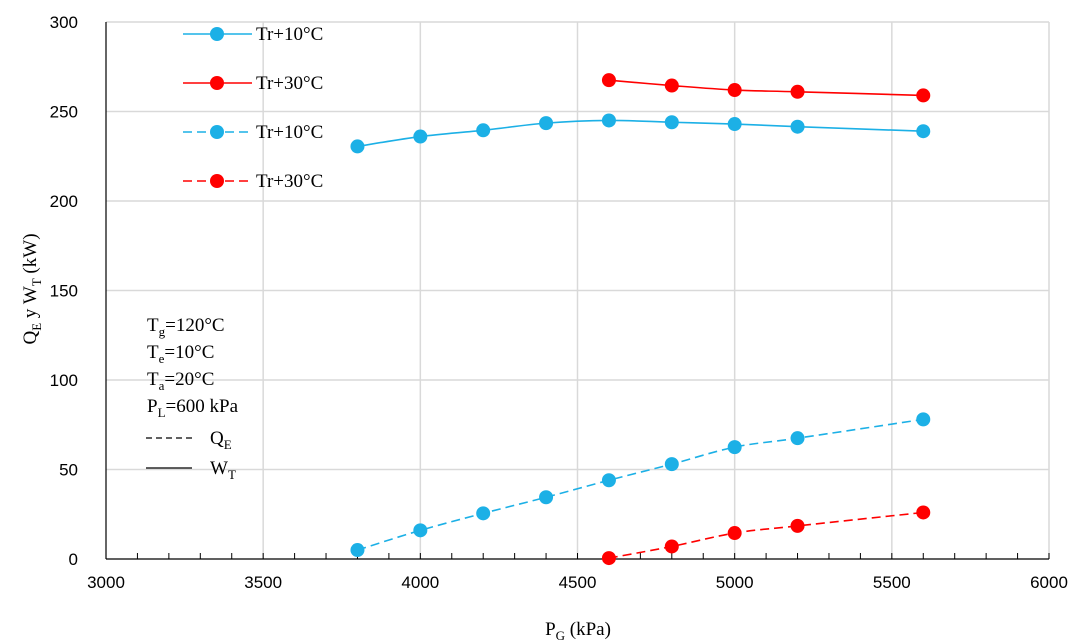 The image size is (1081, 641). I want to click on line-style-symbol: Q, so click(217, 438).